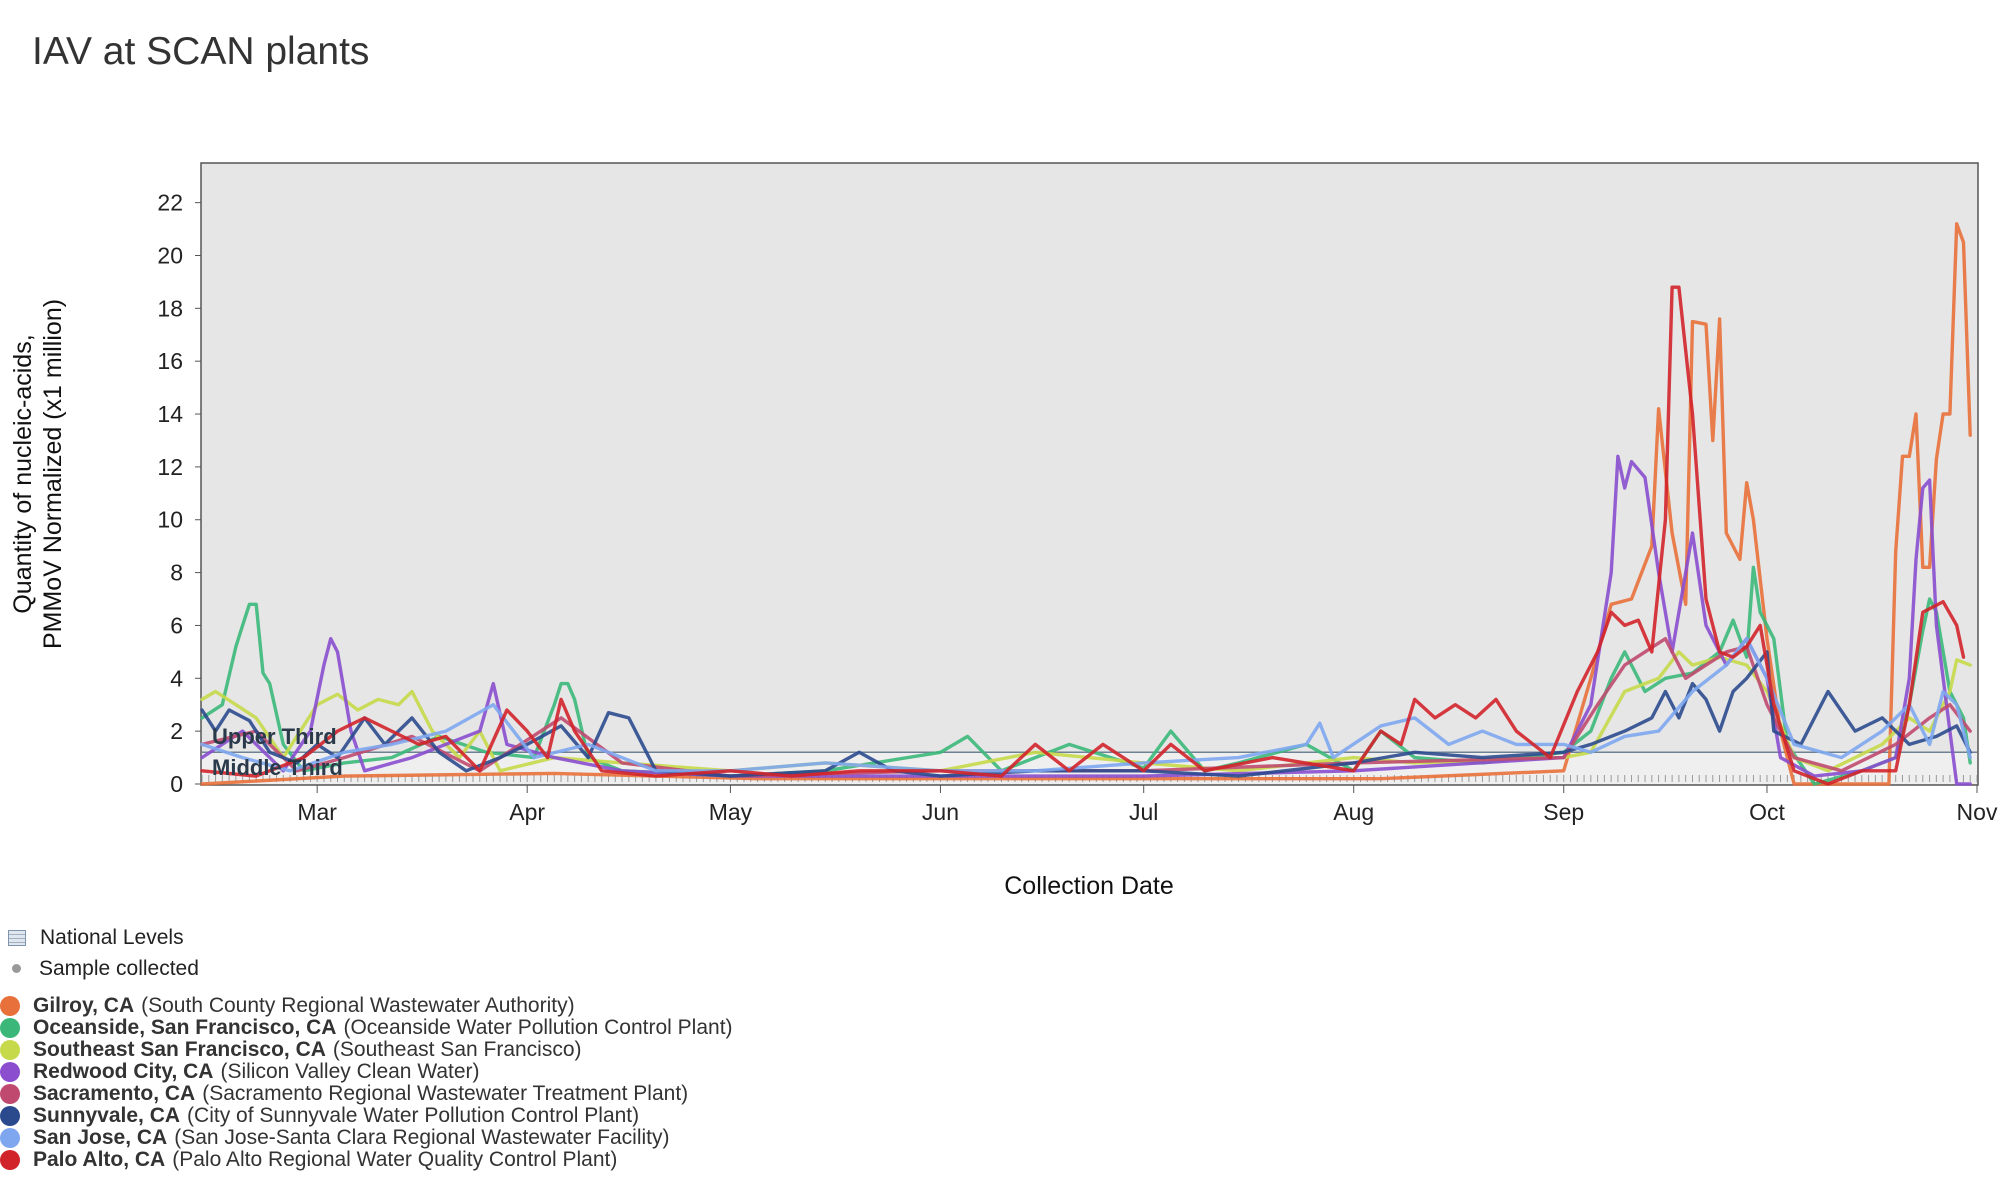  Describe the element at coordinates (176, 731) in the screenshot. I see `y-tick-label: 2` at that location.